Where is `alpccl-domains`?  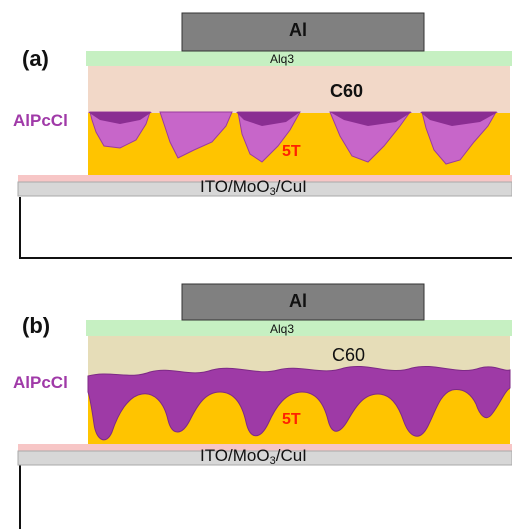 alpccl-domains is located at coordinates (293, 138).